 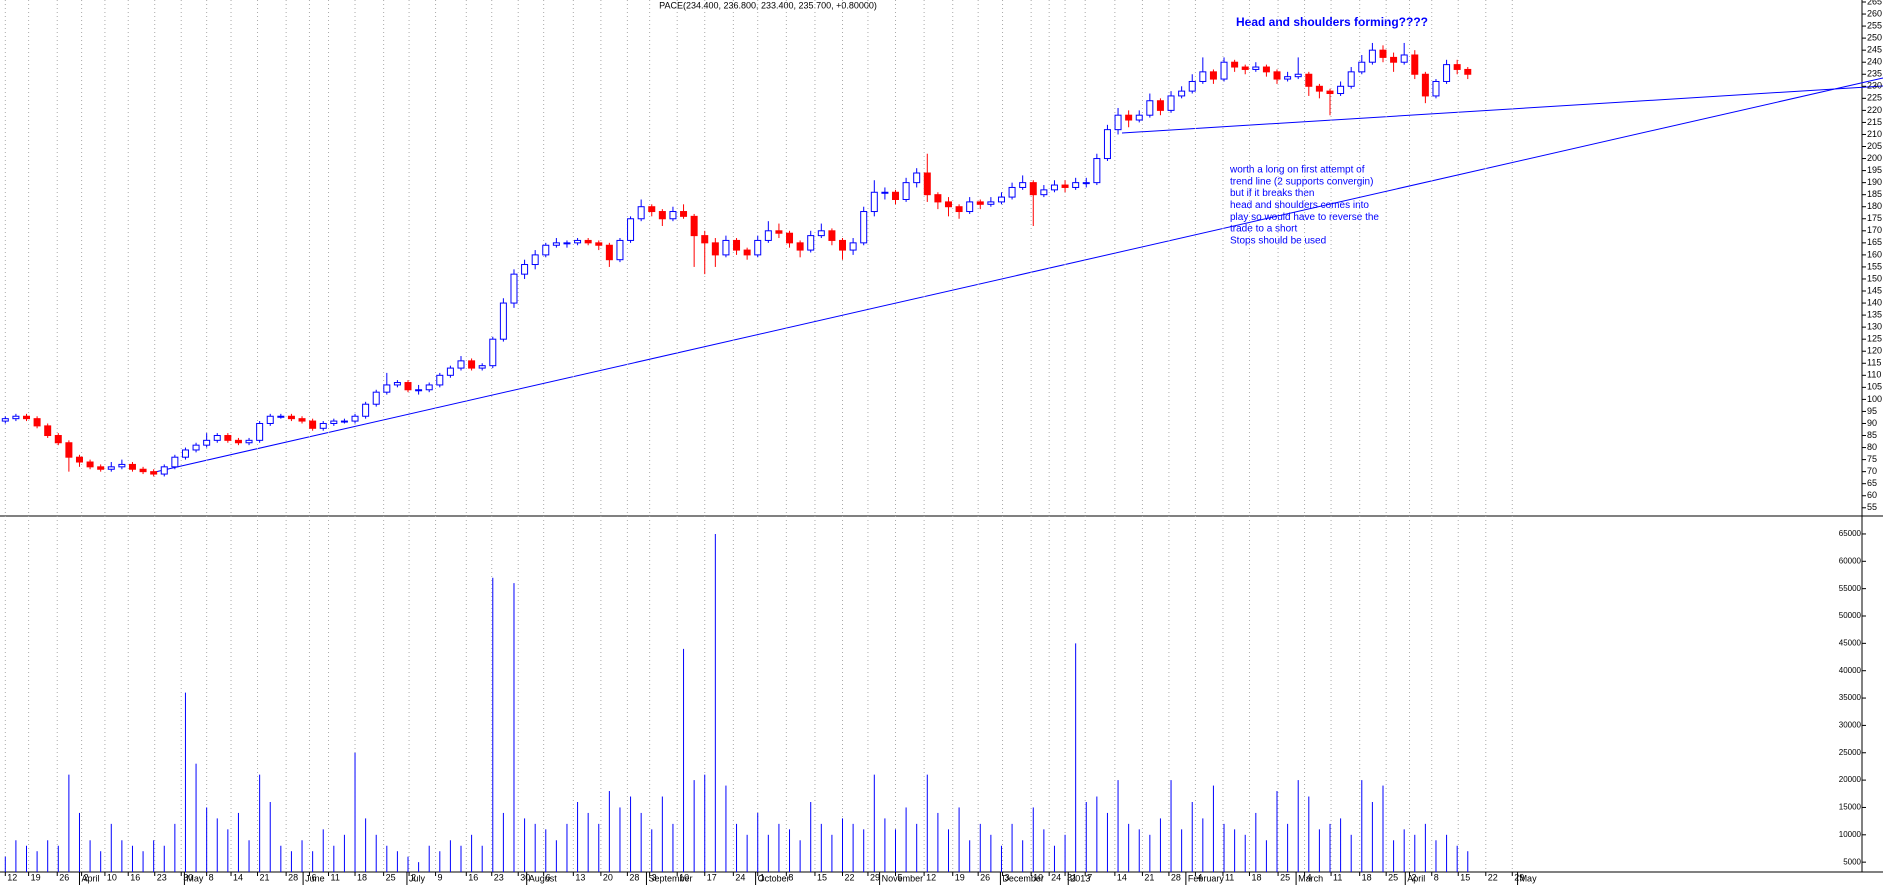 I want to click on y-tick-label: 130, so click(x=1874, y=327).